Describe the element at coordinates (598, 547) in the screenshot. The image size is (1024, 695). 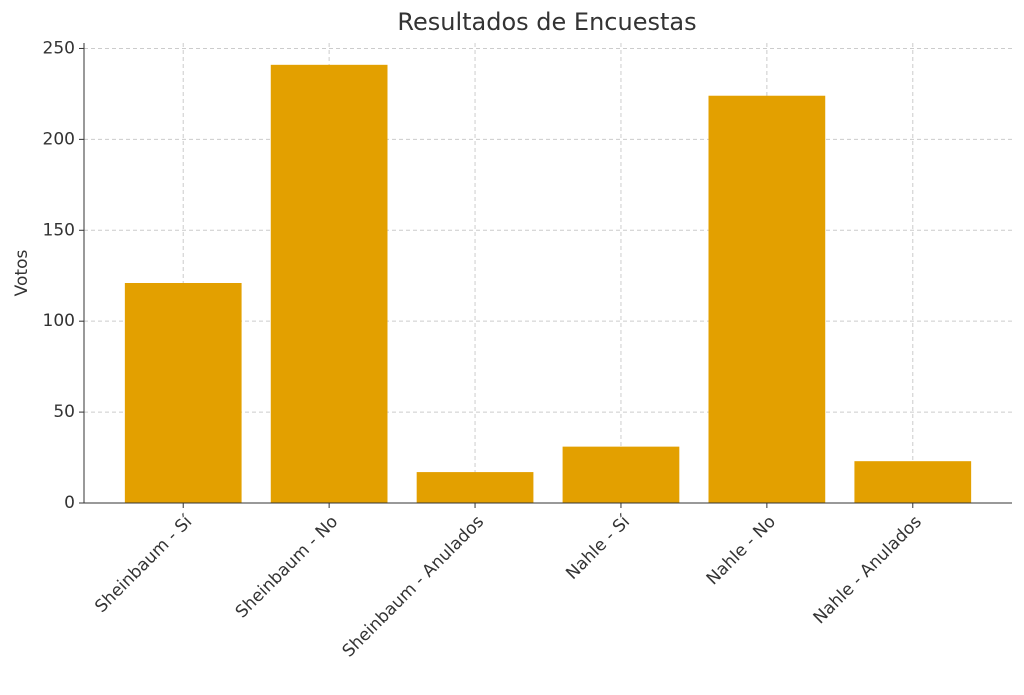
I see `x-tick-label: Nahle - Sí` at that location.